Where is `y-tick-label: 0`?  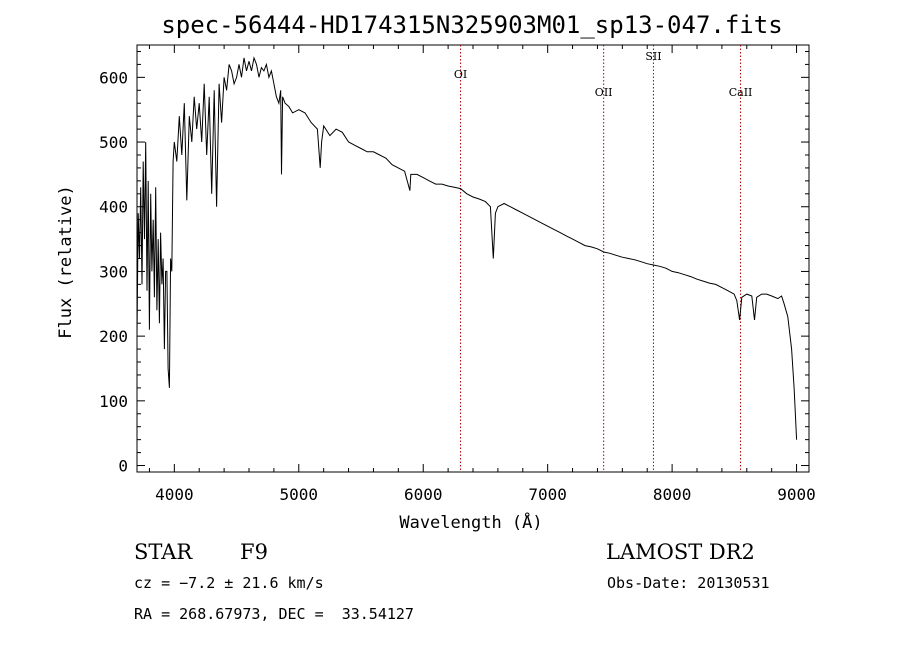
y-tick-label: 0 is located at coordinates (123, 466).